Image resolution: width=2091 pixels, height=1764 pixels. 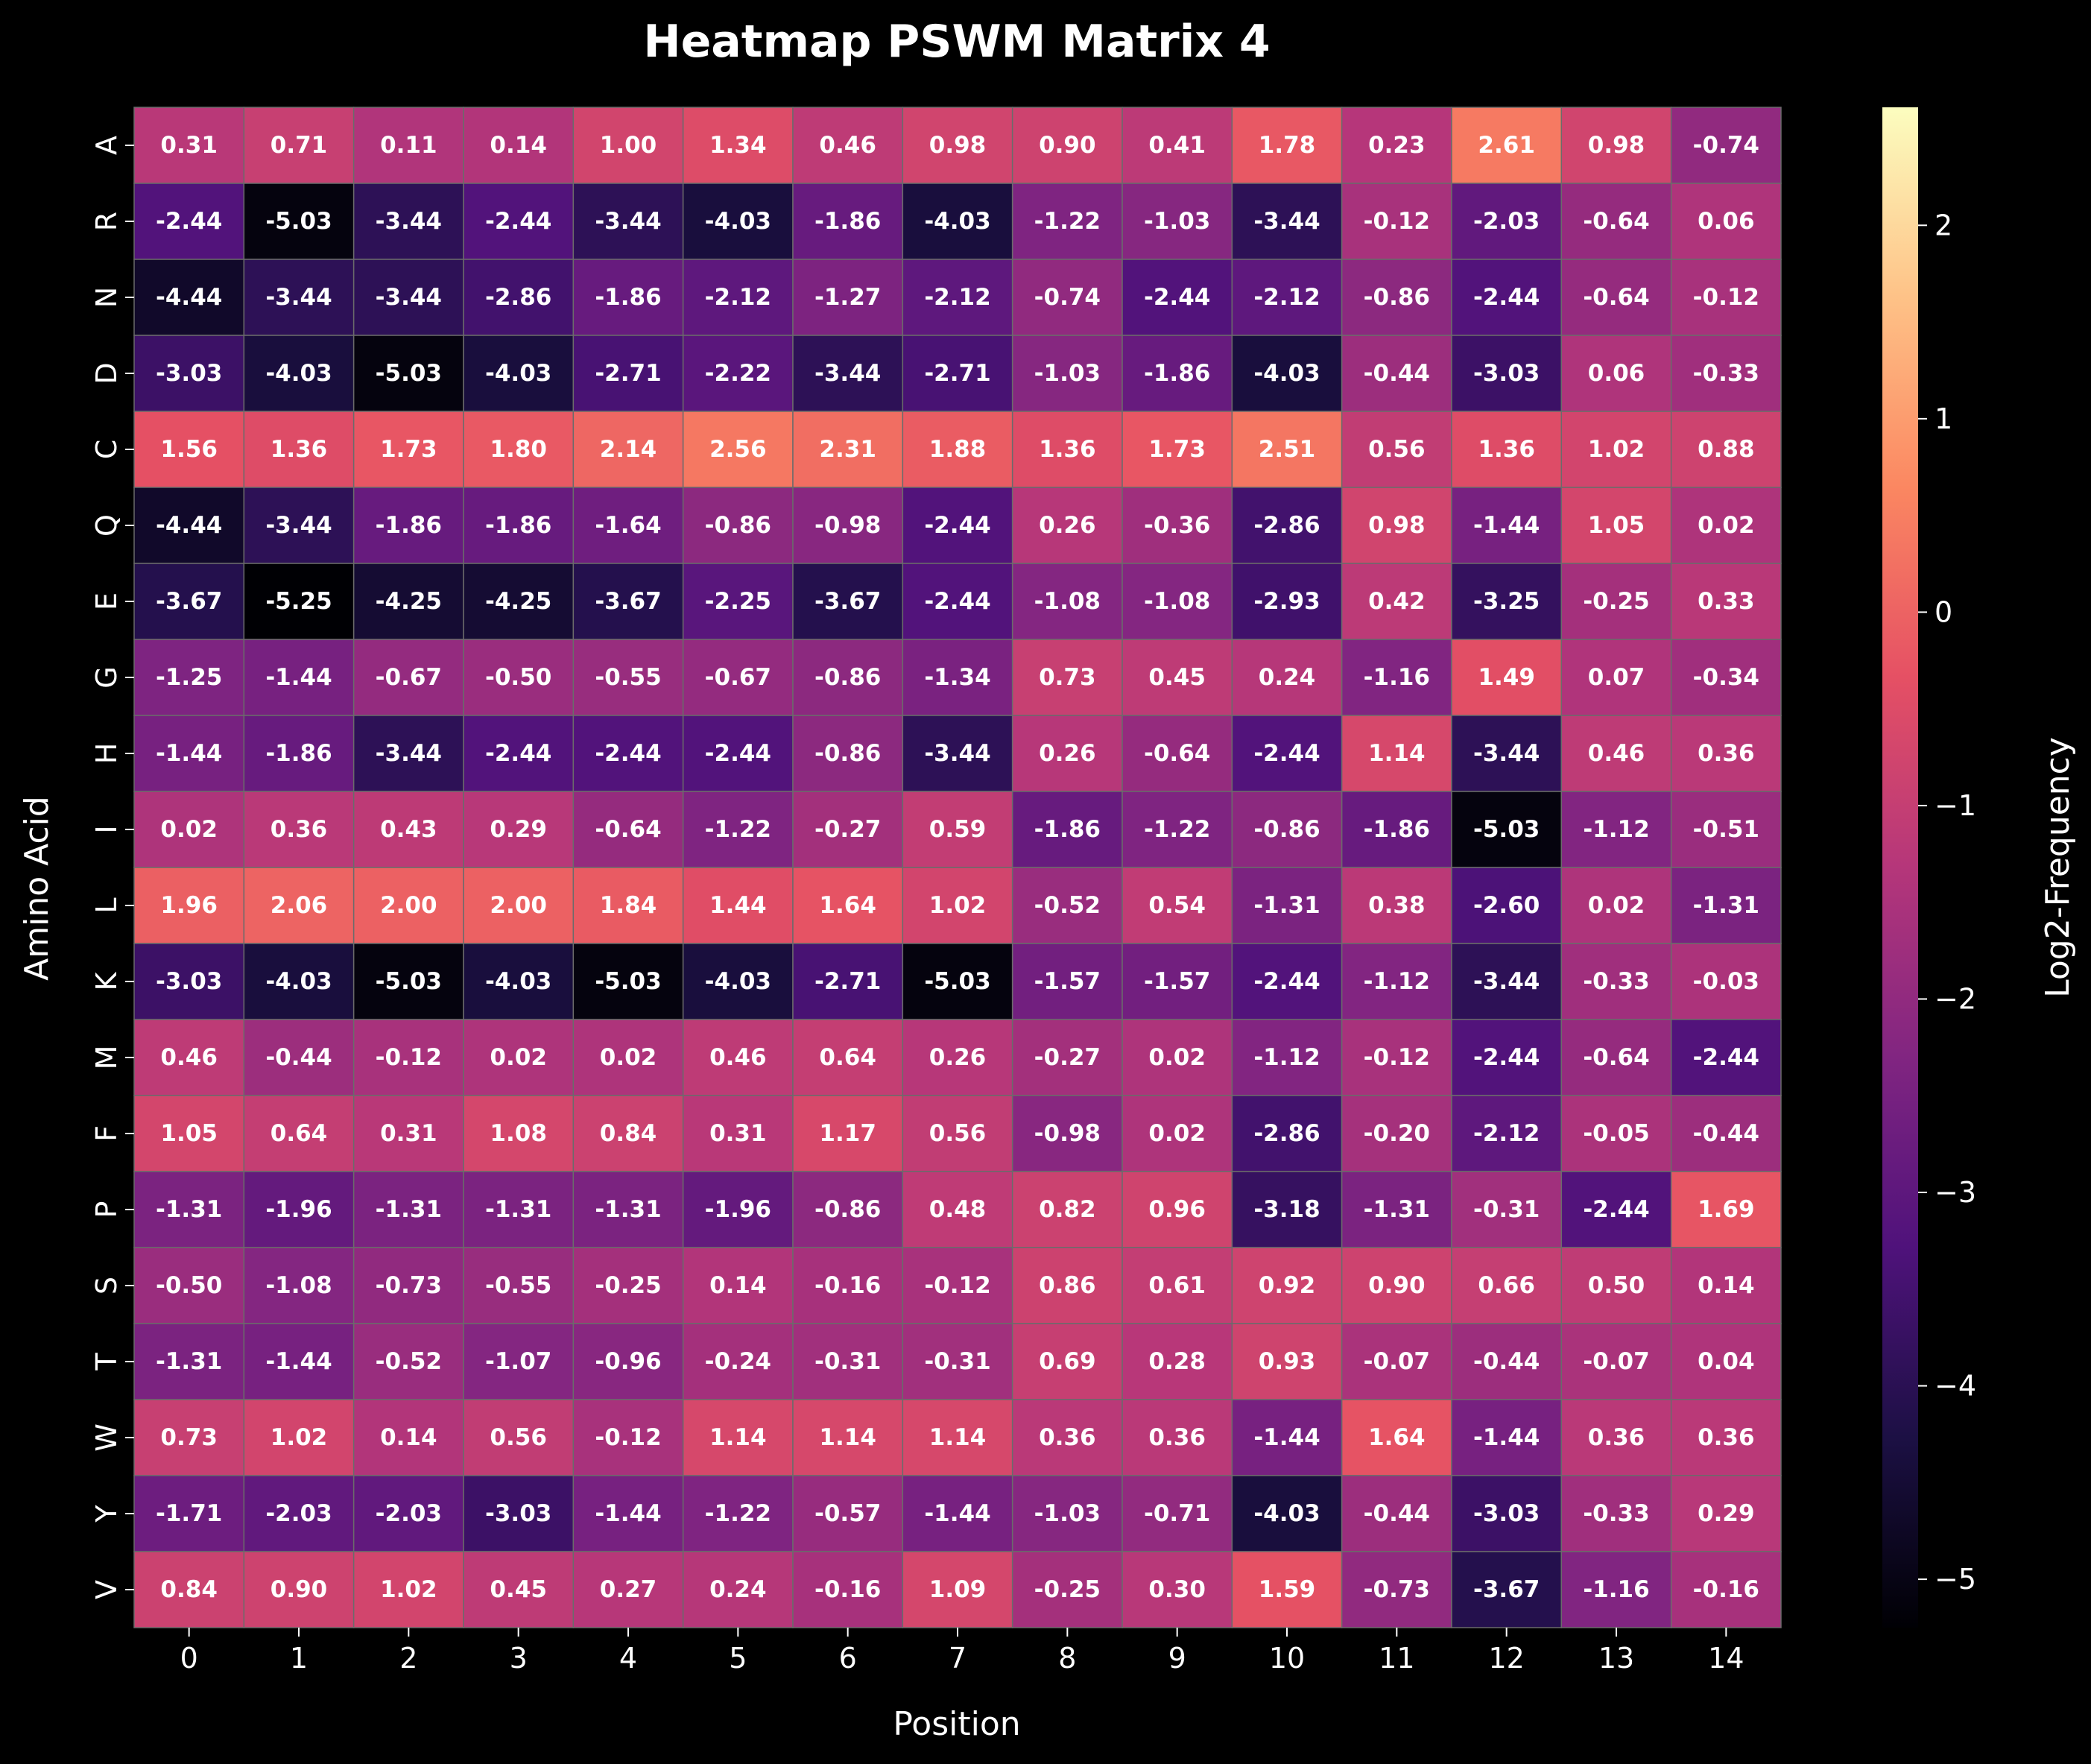 I want to click on y-tick-label: C, so click(x=107, y=450).